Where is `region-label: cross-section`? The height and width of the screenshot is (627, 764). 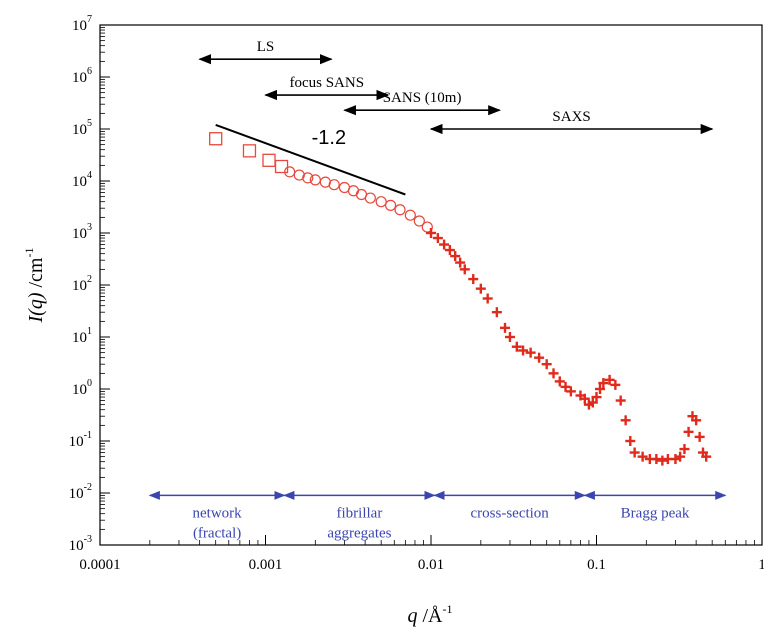 region-label: cross-section is located at coordinates (510, 513).